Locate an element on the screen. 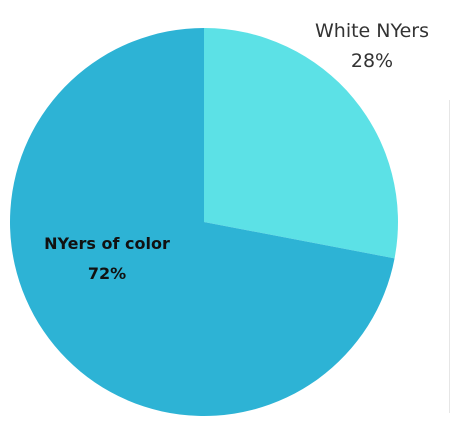 The height and width of the screenshot is (428, 451). slice-value-white-nyers: 28% is located at coordinates (372, 61).